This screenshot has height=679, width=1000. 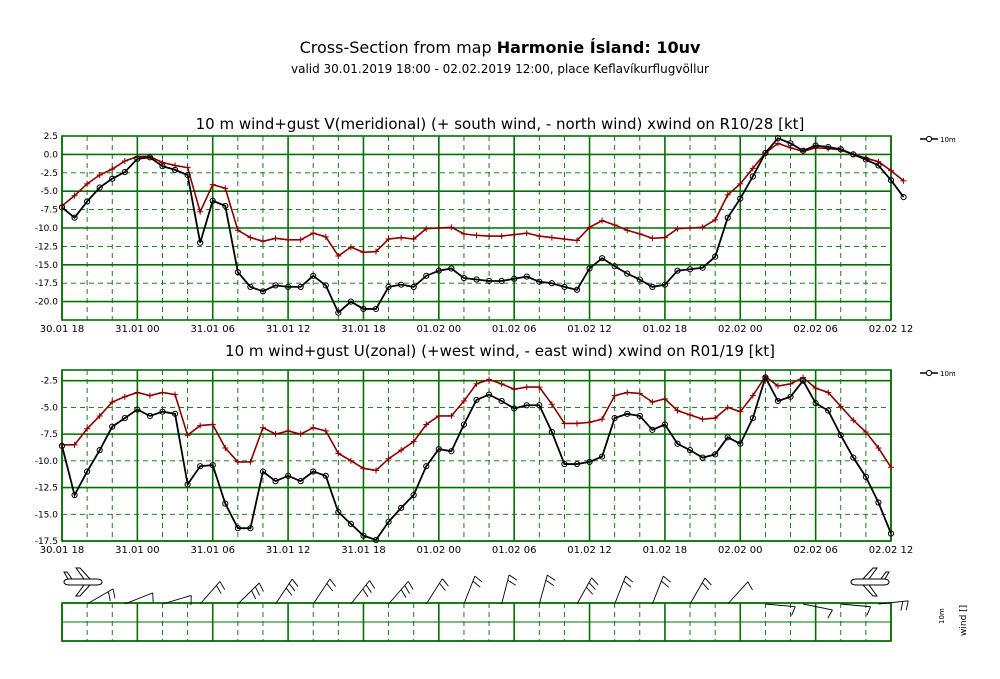 What do you see at coordinates (46, 542) in the screenshot?
I see `y-tick-label: -17.5` at bounding box center [46, 542].